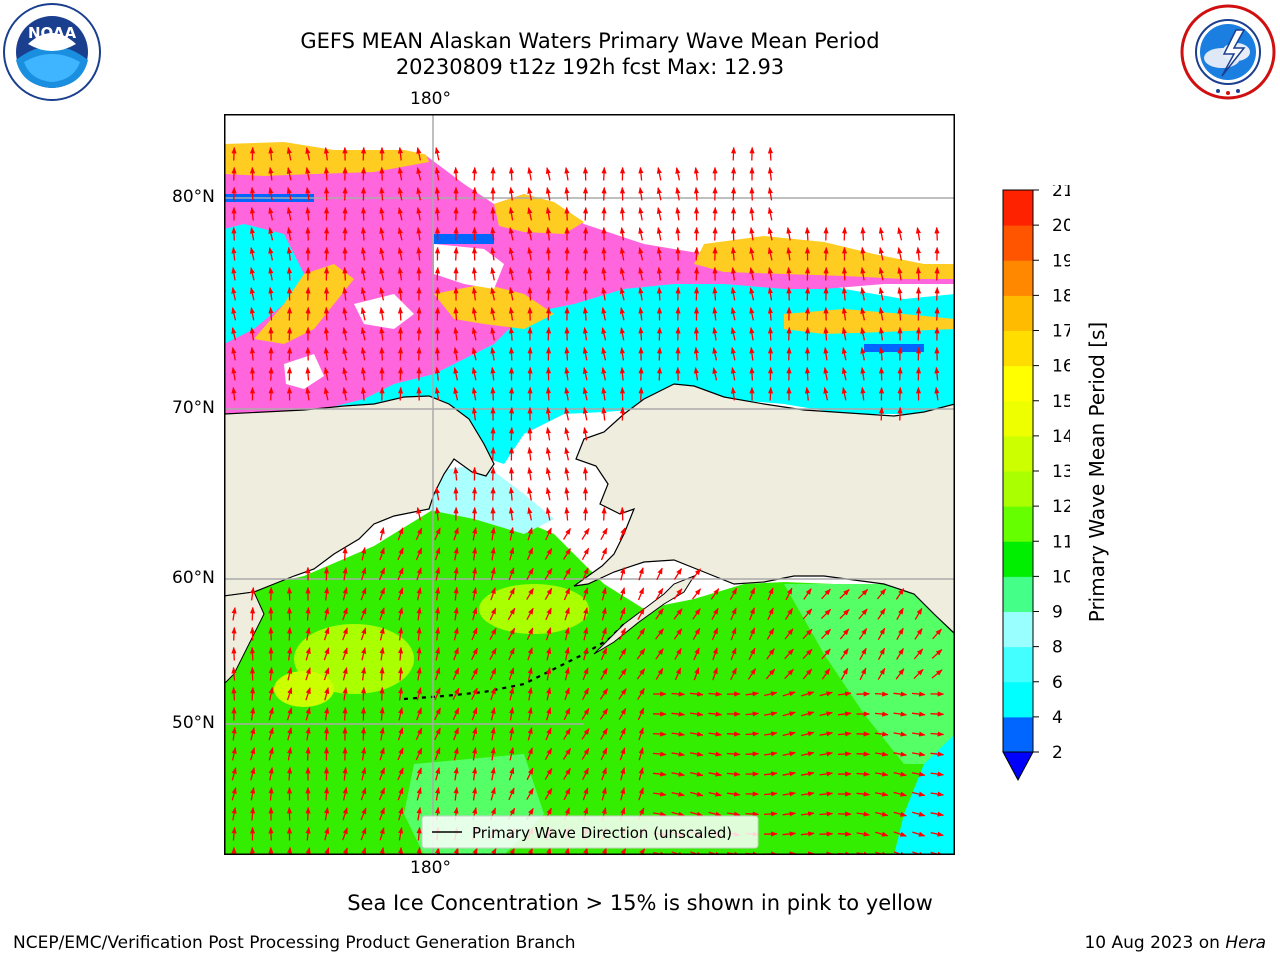 This screenshot has width=1280, height=960. I want to click on map-subtitle: 20230809 t12z 192h fcst Max: 12.93, so click(590, 67).